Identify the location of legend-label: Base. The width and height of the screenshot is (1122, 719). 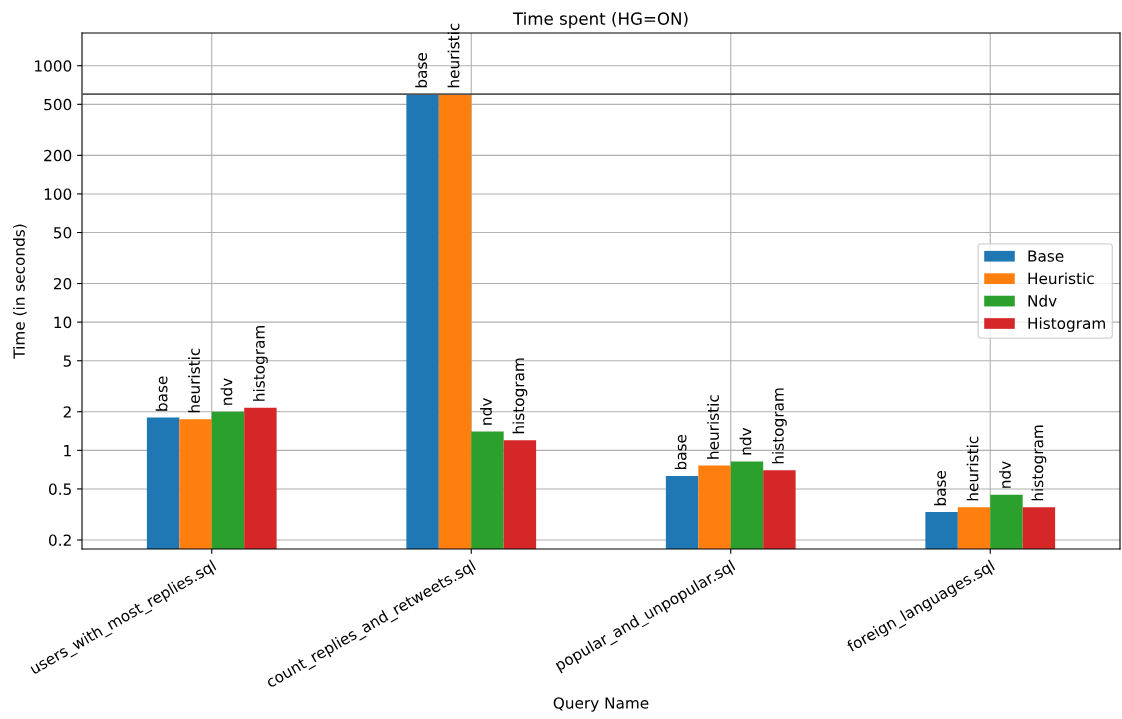
(1046, 256).